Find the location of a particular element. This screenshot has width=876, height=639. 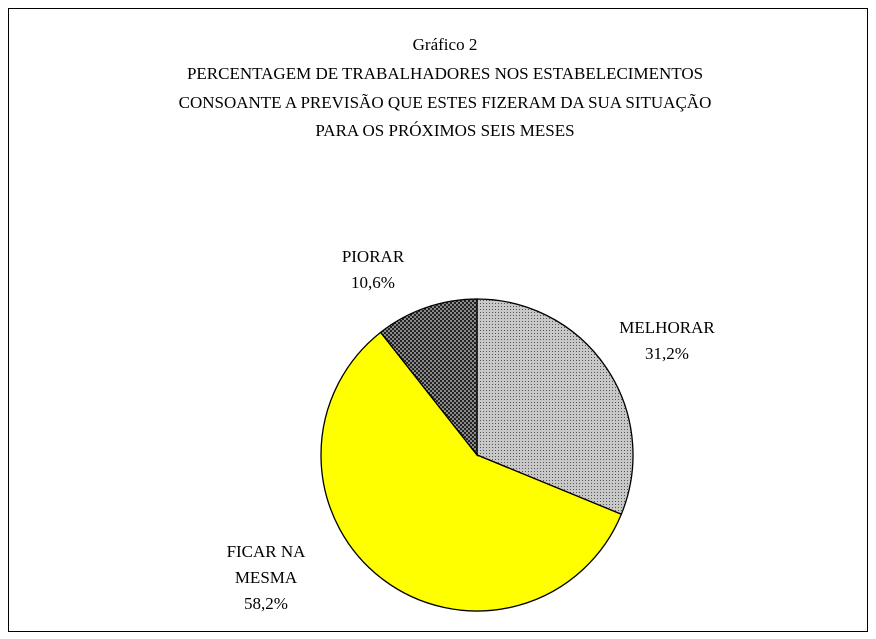

chart-title: Gráfico 2 is located at coordinates (445, 44).